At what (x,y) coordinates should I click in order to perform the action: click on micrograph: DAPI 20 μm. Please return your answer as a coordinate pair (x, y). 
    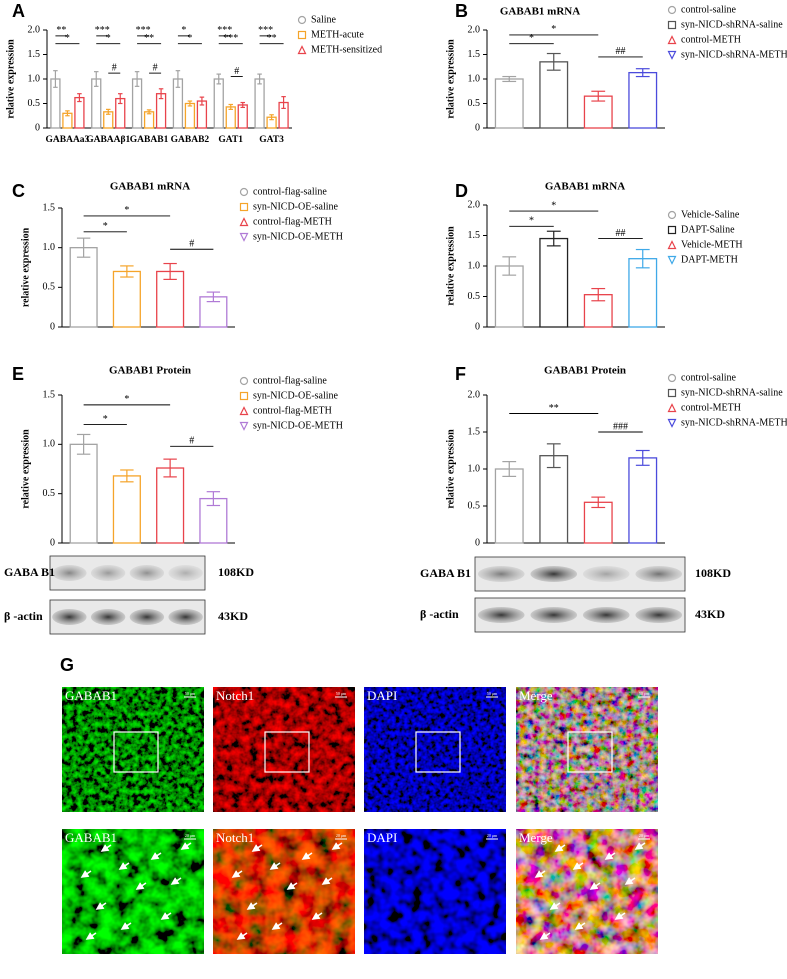
    Looking at the image, I should click on (435, 891).